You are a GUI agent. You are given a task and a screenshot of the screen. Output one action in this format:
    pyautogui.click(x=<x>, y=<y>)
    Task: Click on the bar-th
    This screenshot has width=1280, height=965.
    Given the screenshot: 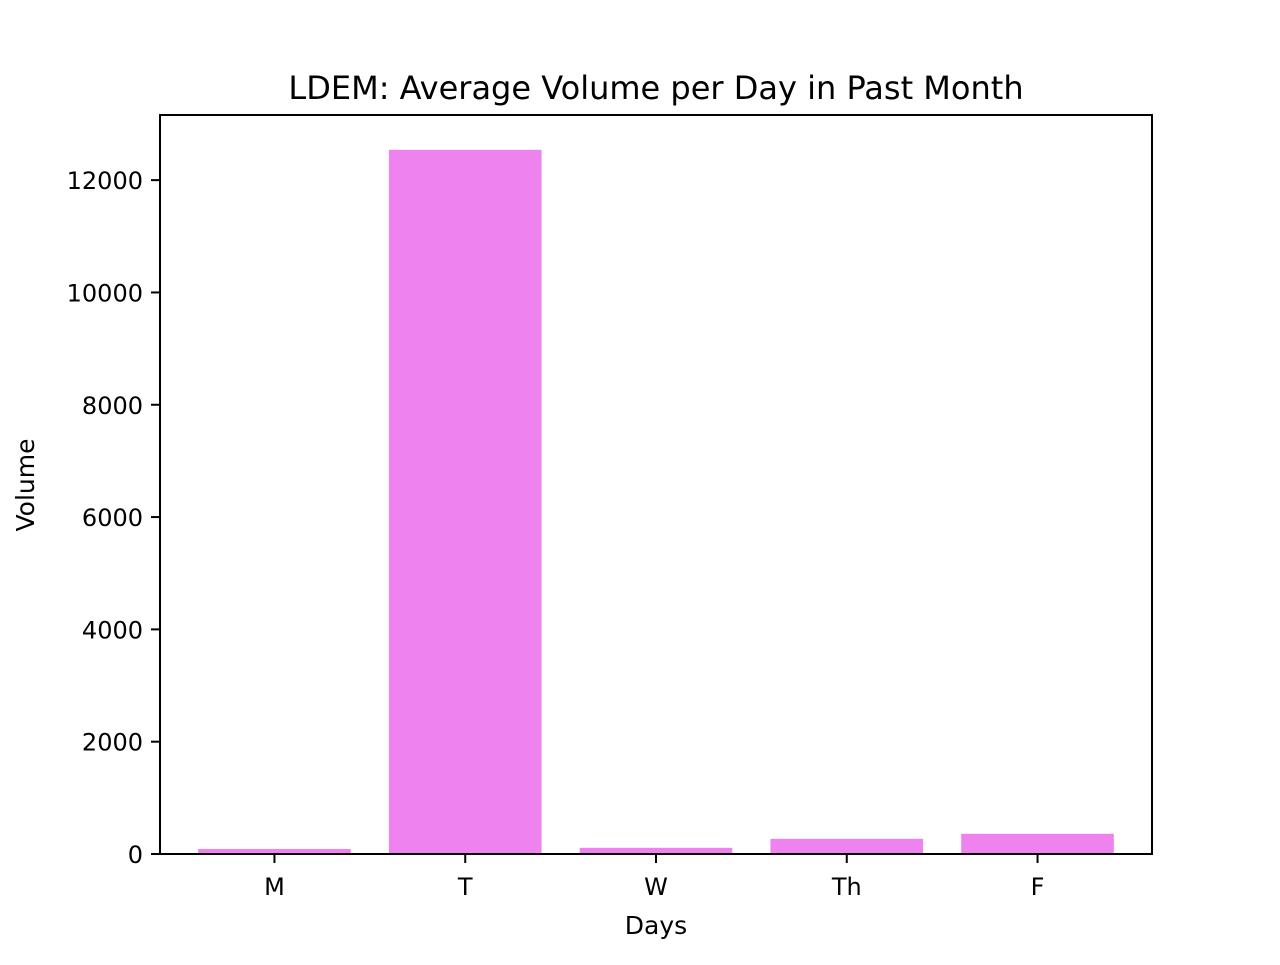 What is the action you would take?
    pyautogui.click(x=847, y=846)
    